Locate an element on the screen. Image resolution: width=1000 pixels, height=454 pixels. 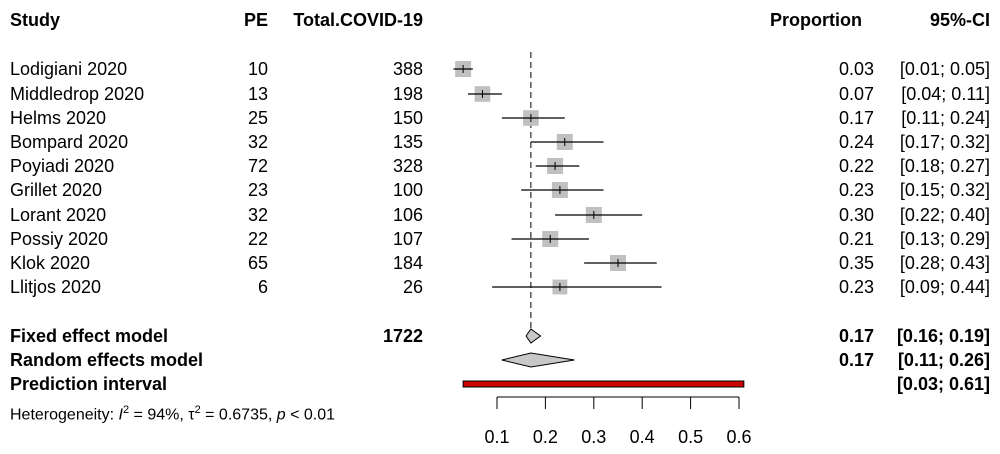
random-effects-diamond is located at coordinates (538, 360).